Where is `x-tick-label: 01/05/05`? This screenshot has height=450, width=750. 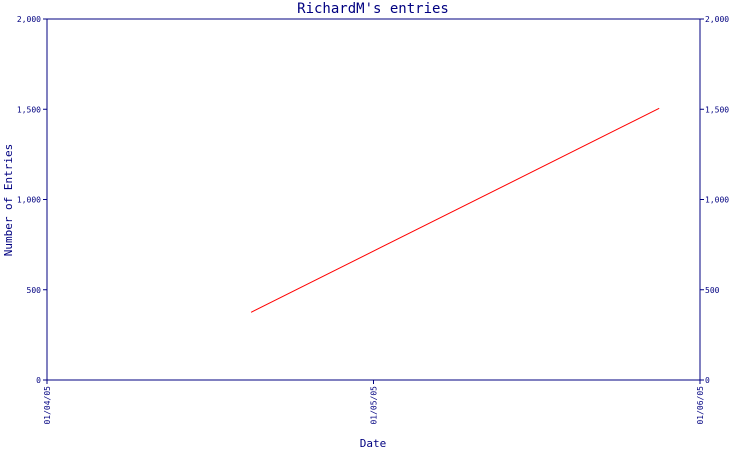
x-tick-label: 01/05/05 is located at coordinates (374, 405).